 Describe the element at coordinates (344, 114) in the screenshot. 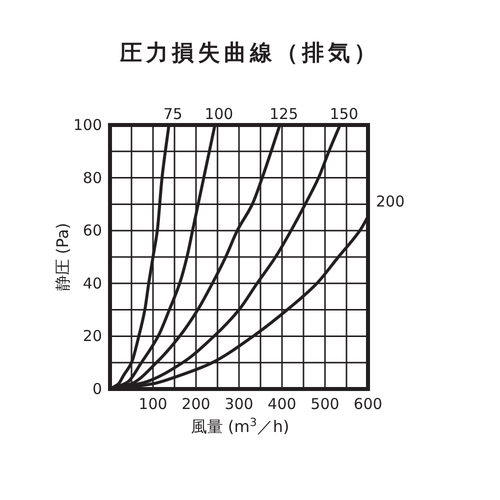

I see `series-label: 150` at that location.